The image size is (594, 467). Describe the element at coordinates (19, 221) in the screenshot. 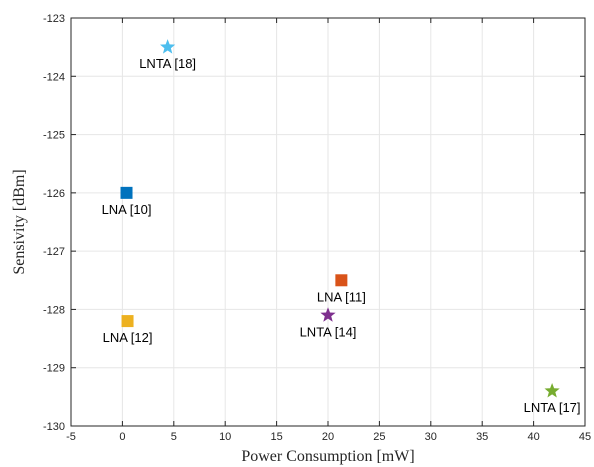

I see `y-axis-title: Sensivity [dBm]` at that location.